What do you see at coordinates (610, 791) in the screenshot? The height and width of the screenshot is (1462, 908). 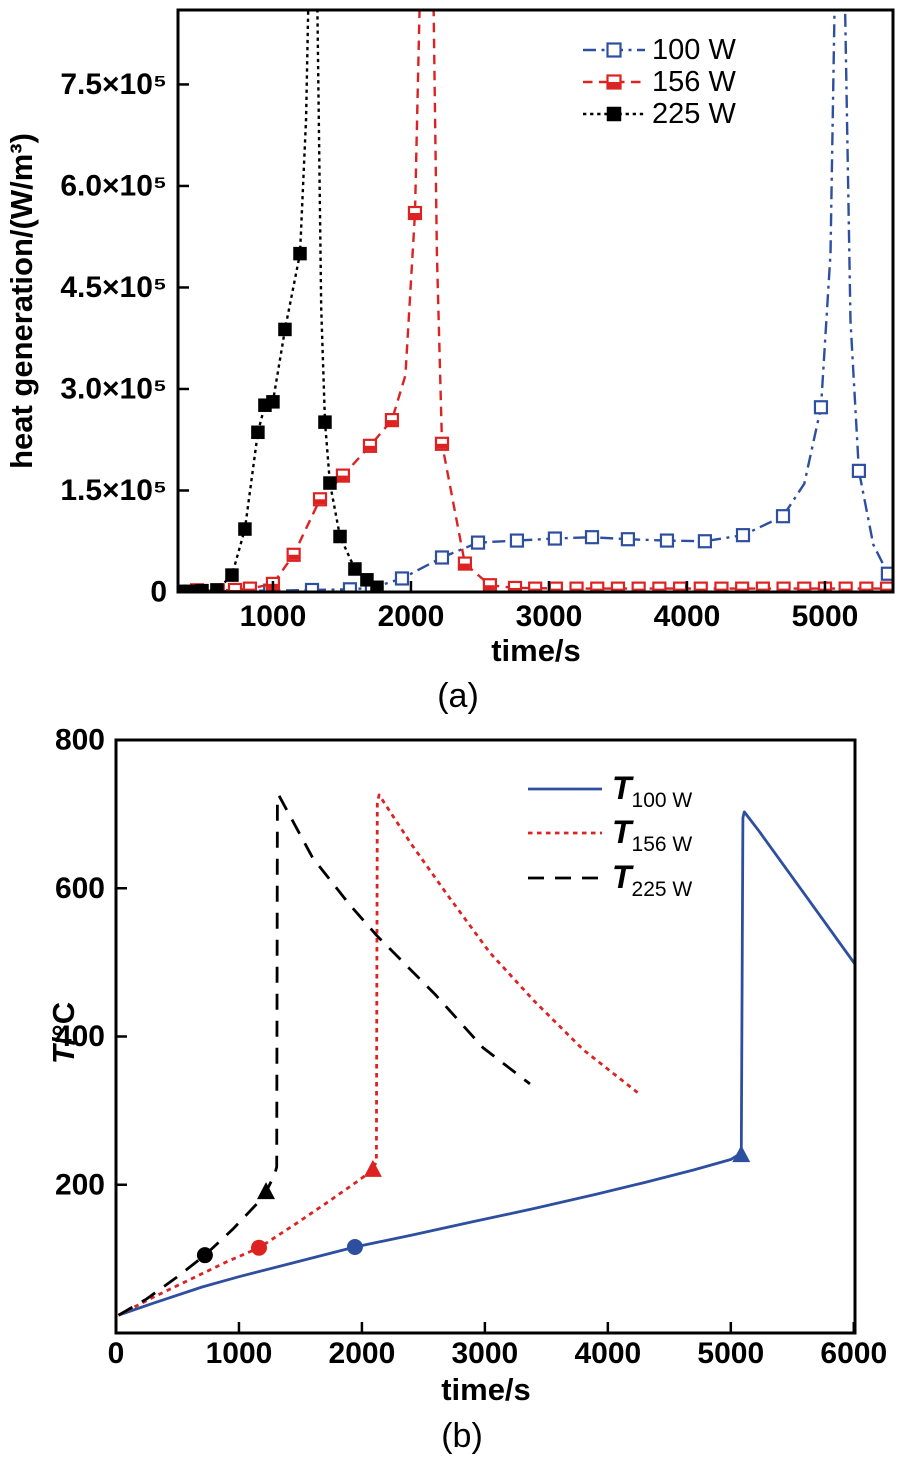 I see `legend-item-t-100-w: T100 W` at bounding box center [610, 791].